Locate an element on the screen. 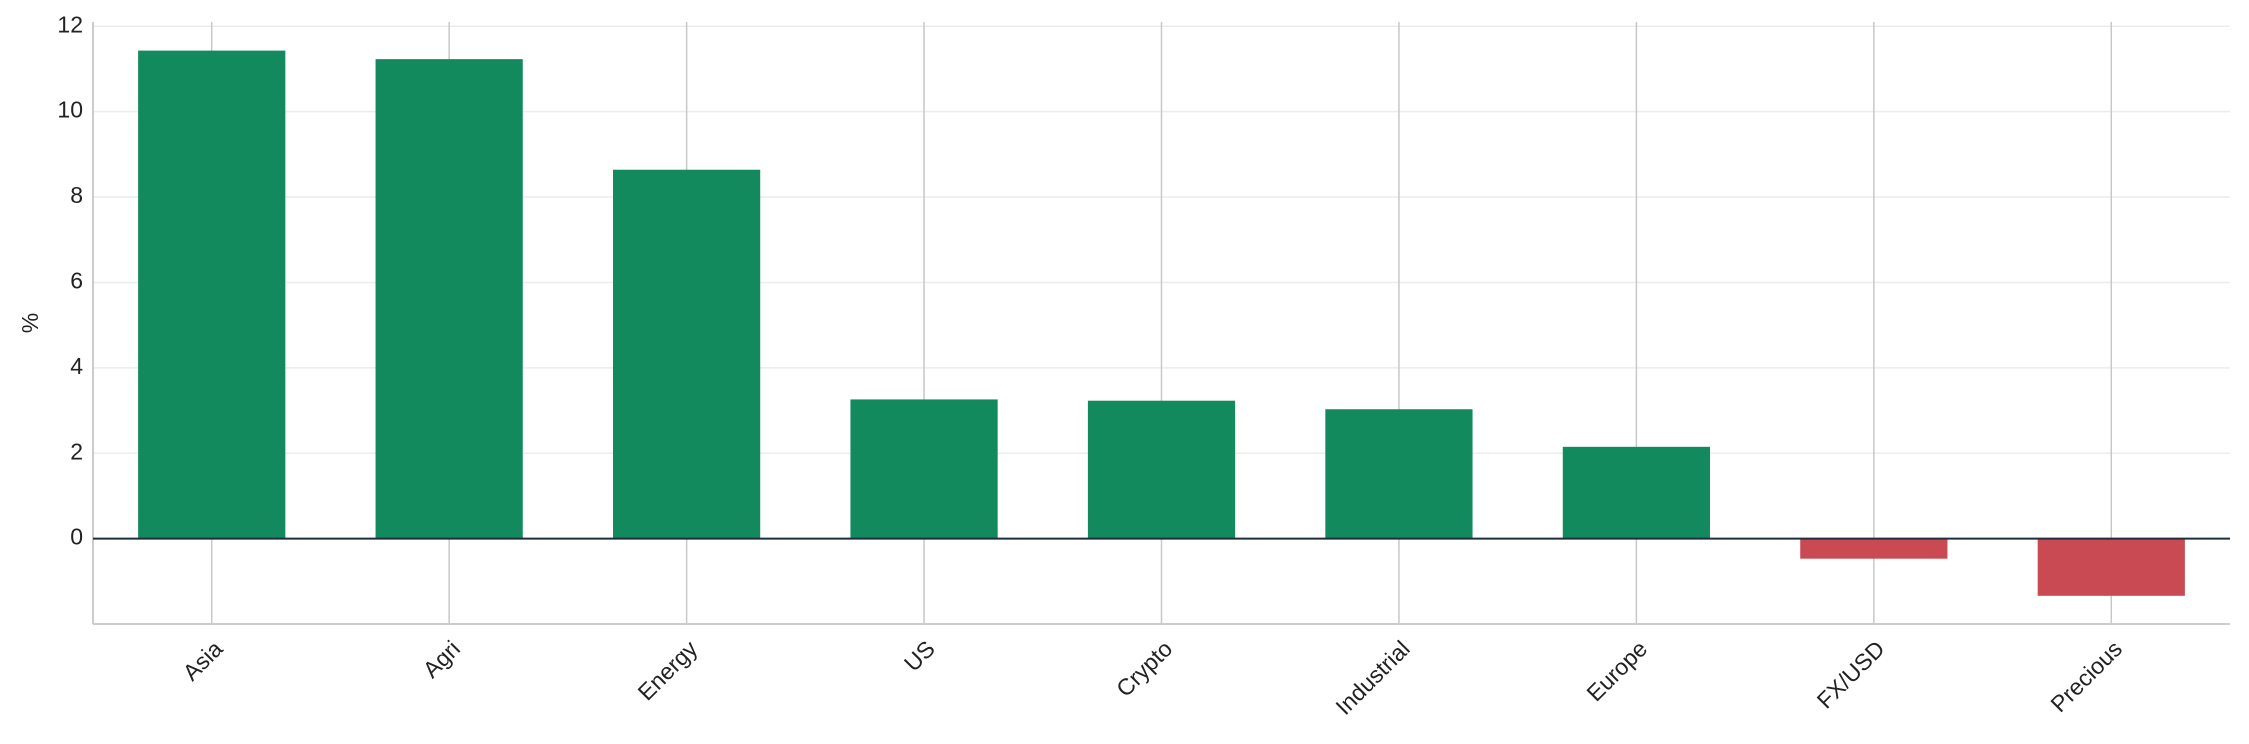 The image size is (2249, 744). y-axis-label: % is located at coordinates (30, 323).